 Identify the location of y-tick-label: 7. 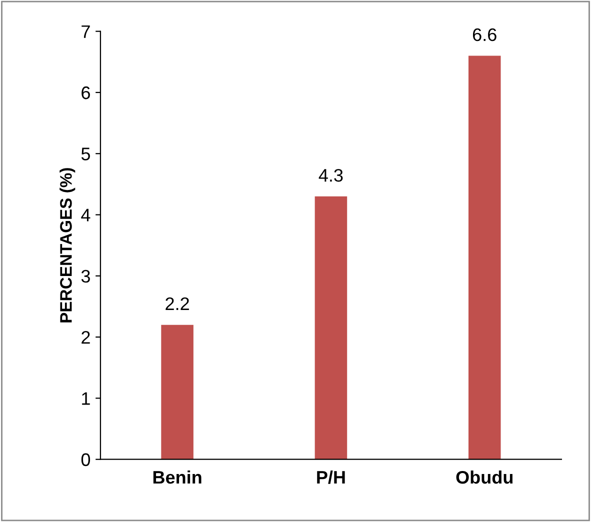
(86, 31).